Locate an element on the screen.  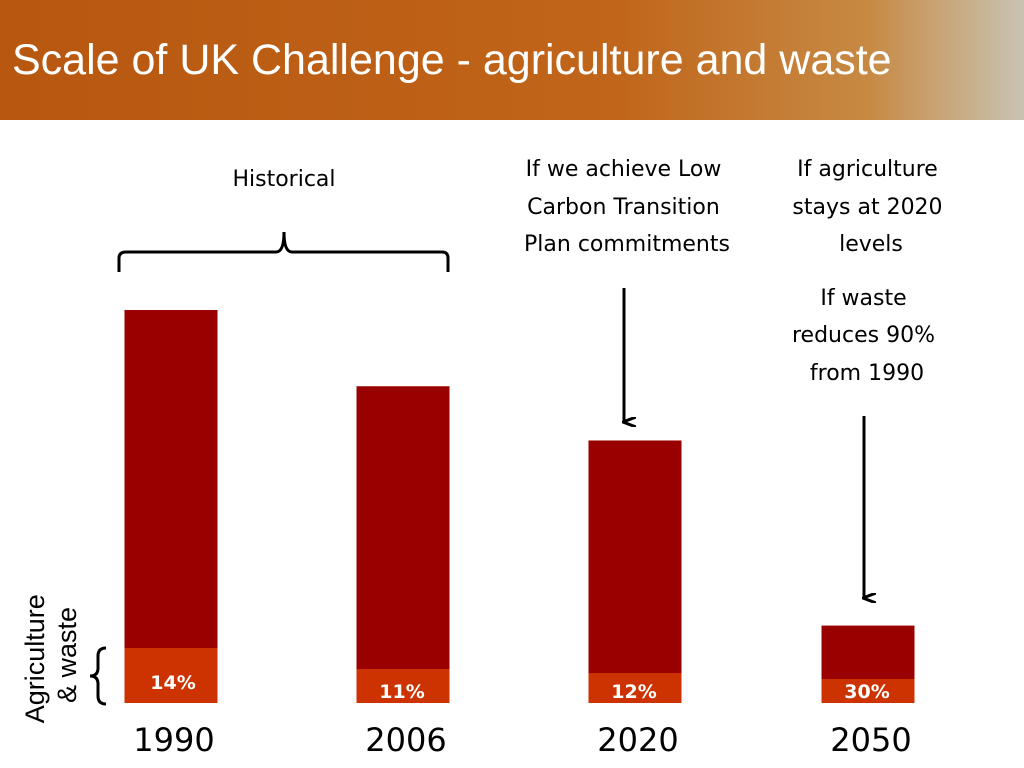
bar-ag-waste-1990 is located at coordinates (171, 675).